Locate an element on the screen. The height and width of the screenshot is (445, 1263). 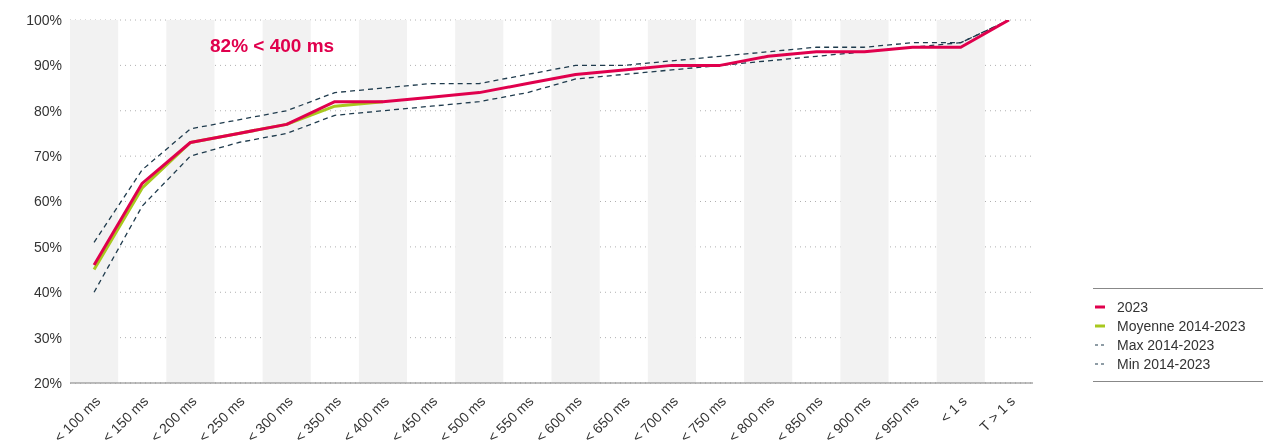
legend-label: Min 2014-2023 is located at coordinates (1164, 363).